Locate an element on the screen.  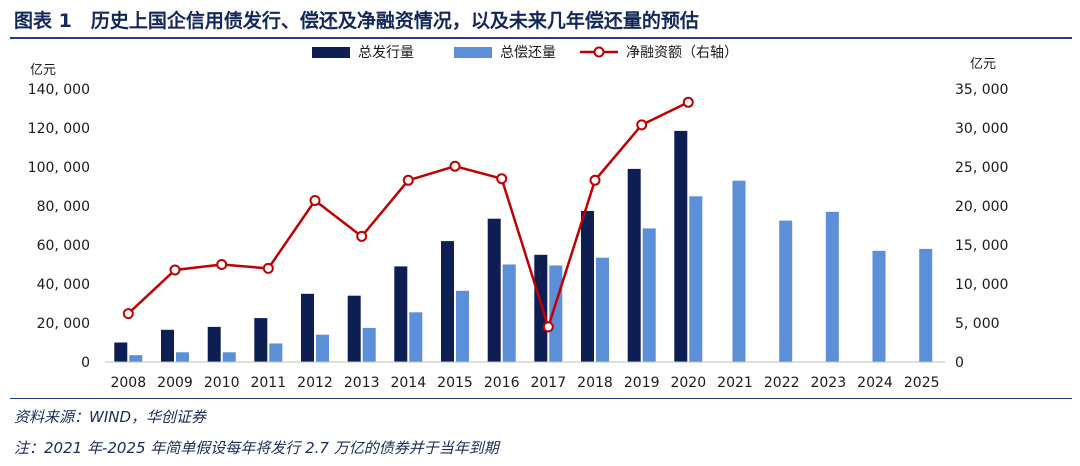
footer-divider is located at coordinates (541, 398).